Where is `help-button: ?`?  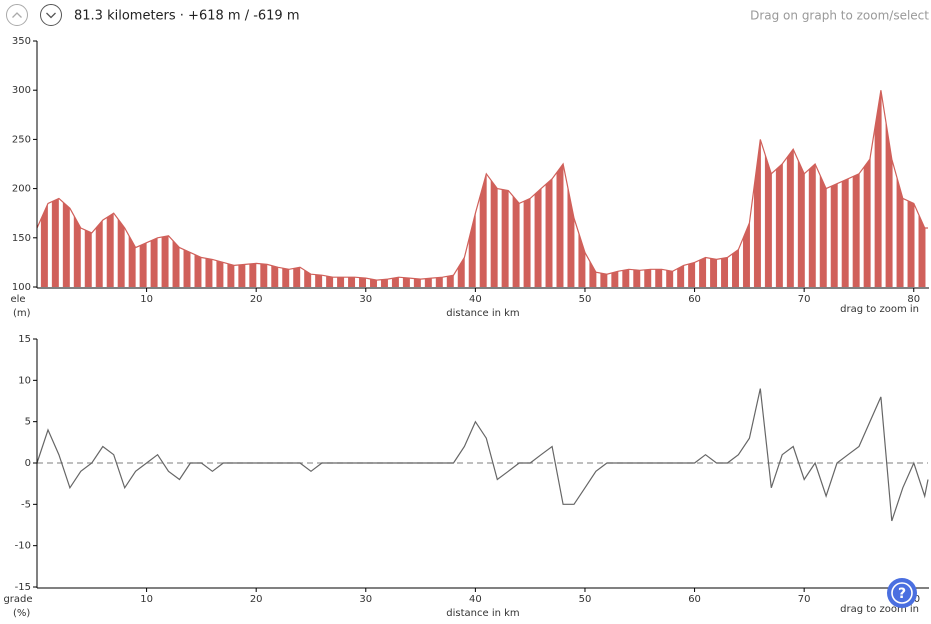 help-button: ? is located at coordinates (902, 593).